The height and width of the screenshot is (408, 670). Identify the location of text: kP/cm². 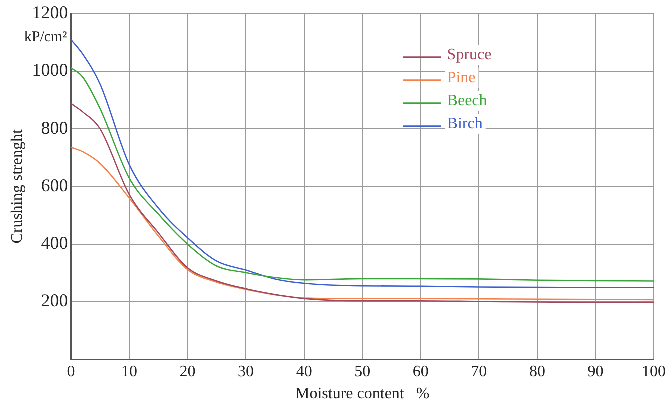
(46, 38).